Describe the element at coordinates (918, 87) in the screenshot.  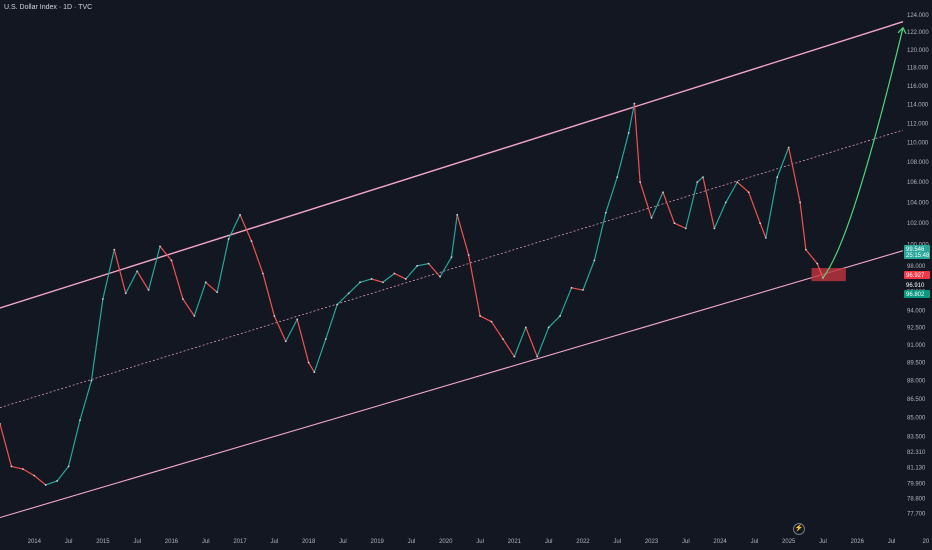
I see `y-tick-label: 116.000` at that location.